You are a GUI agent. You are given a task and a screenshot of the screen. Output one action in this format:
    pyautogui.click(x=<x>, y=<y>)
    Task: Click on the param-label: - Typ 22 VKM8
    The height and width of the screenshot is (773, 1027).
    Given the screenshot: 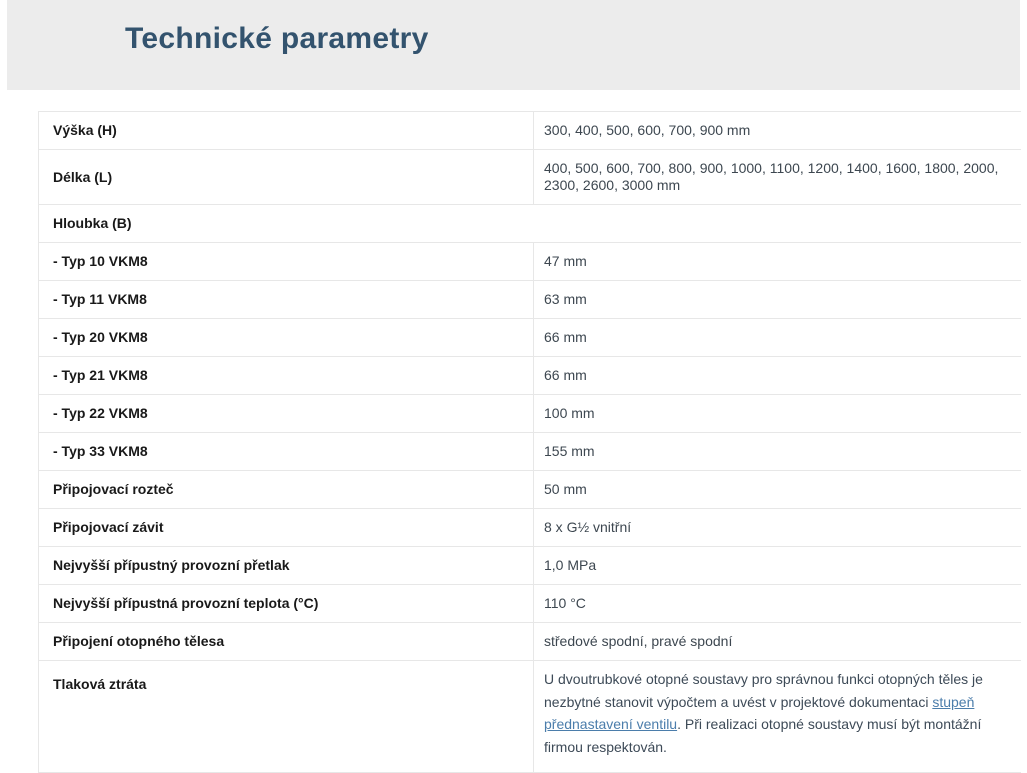 What is the action you would take?
    pyautogui.click(x=286, y=413)
    